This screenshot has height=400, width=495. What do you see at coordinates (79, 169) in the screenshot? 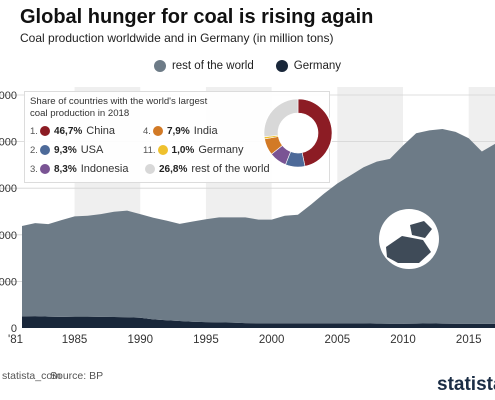
I see `share-item-indonesia: 3. 8,3% Indonesia` at bounding box center [79, 169].